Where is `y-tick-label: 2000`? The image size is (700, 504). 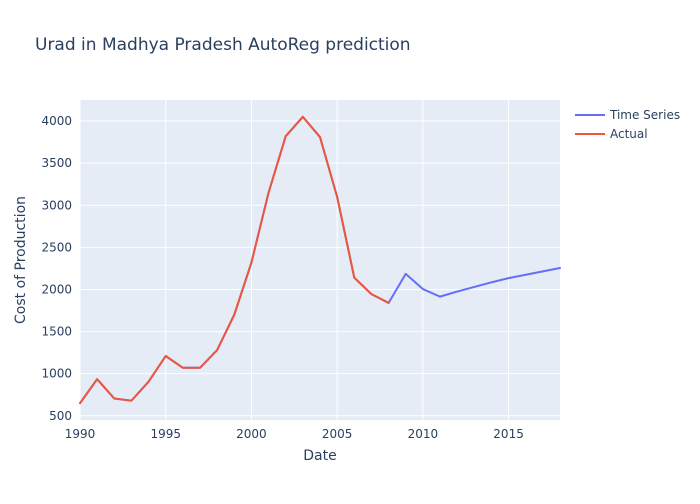
y-tick-label: 2000 is located at coordinates (56, 289).